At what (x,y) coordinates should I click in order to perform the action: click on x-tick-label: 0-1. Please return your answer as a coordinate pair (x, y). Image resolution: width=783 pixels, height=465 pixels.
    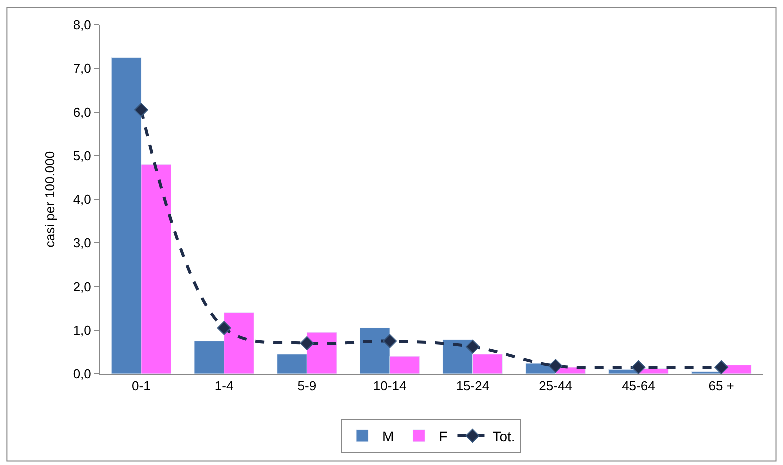
    Looking at the image, I should click on (141, 386).